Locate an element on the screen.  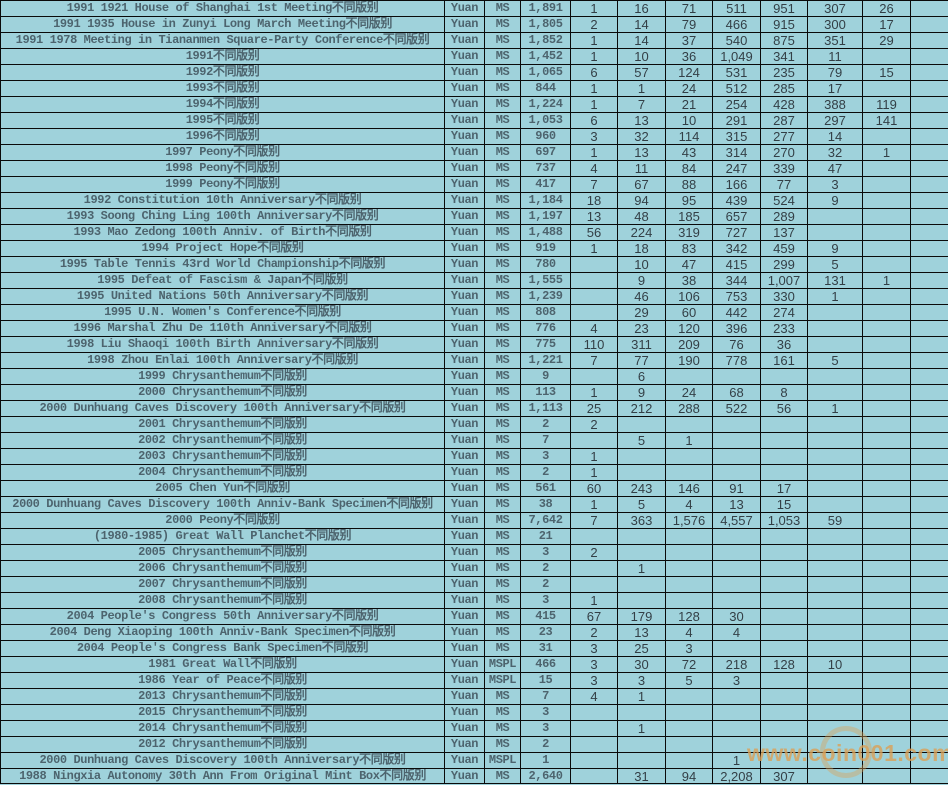
value-cell: 2 is located at coordinates (594, 552).